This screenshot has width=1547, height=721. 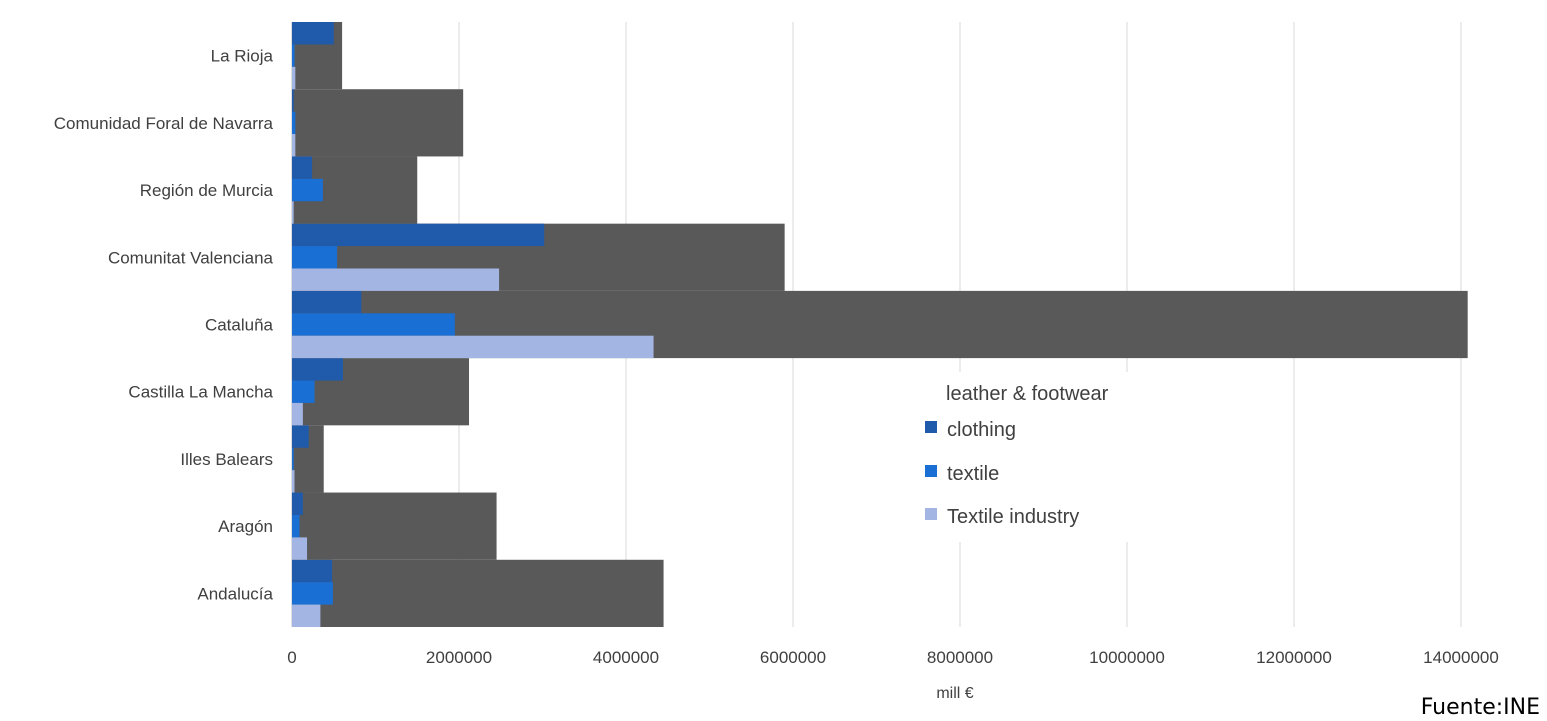 What do you see at coordinates (981, 430) in the screenshot?
I see `legend-entry: clothing` at bounding box center [981, 430].